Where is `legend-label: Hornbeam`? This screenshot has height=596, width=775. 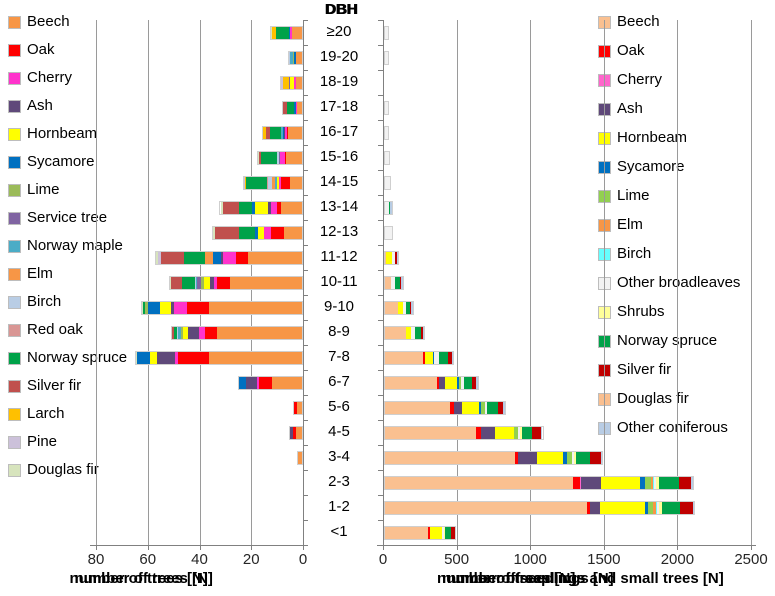
legend-label: Hornbeam is located at coordinates (62, 133).